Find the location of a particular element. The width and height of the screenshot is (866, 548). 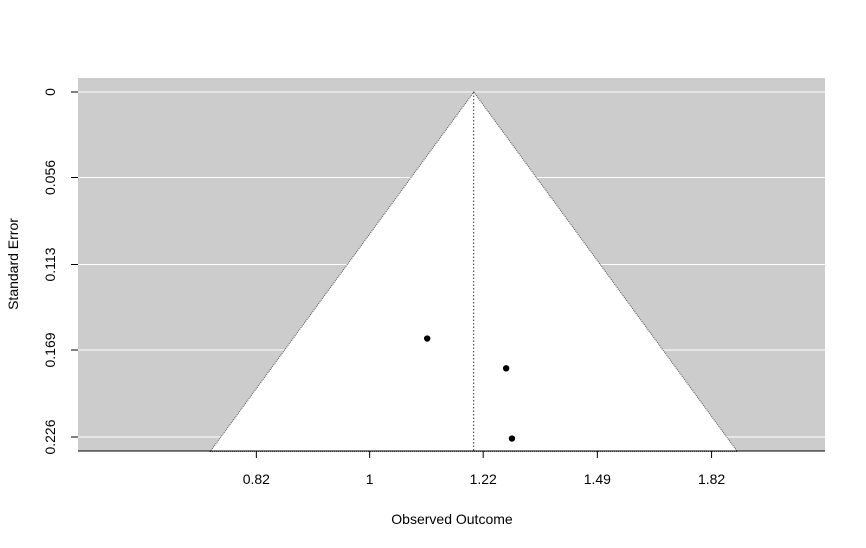

x-tick-label-0: 0.82 is located at coordinates (256, 479).